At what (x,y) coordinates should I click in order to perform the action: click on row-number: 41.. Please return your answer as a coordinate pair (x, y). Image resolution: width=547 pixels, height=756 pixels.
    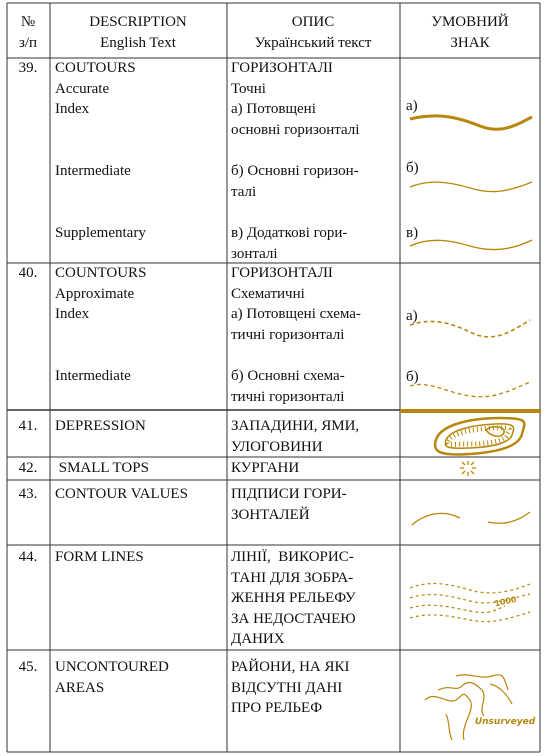
    Looking at the image, I should click on (28, 426).